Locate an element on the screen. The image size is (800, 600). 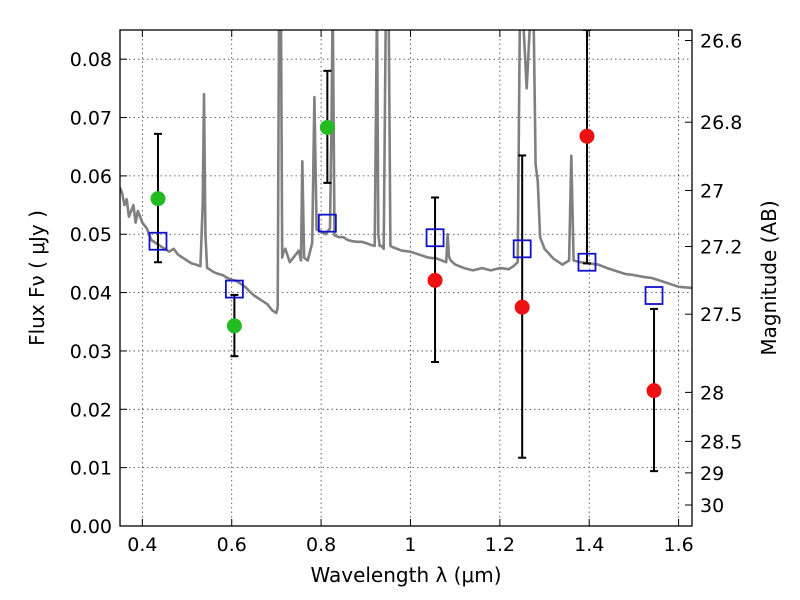
y2-tick-label: 27.5 is located at coordinates (721, 315).